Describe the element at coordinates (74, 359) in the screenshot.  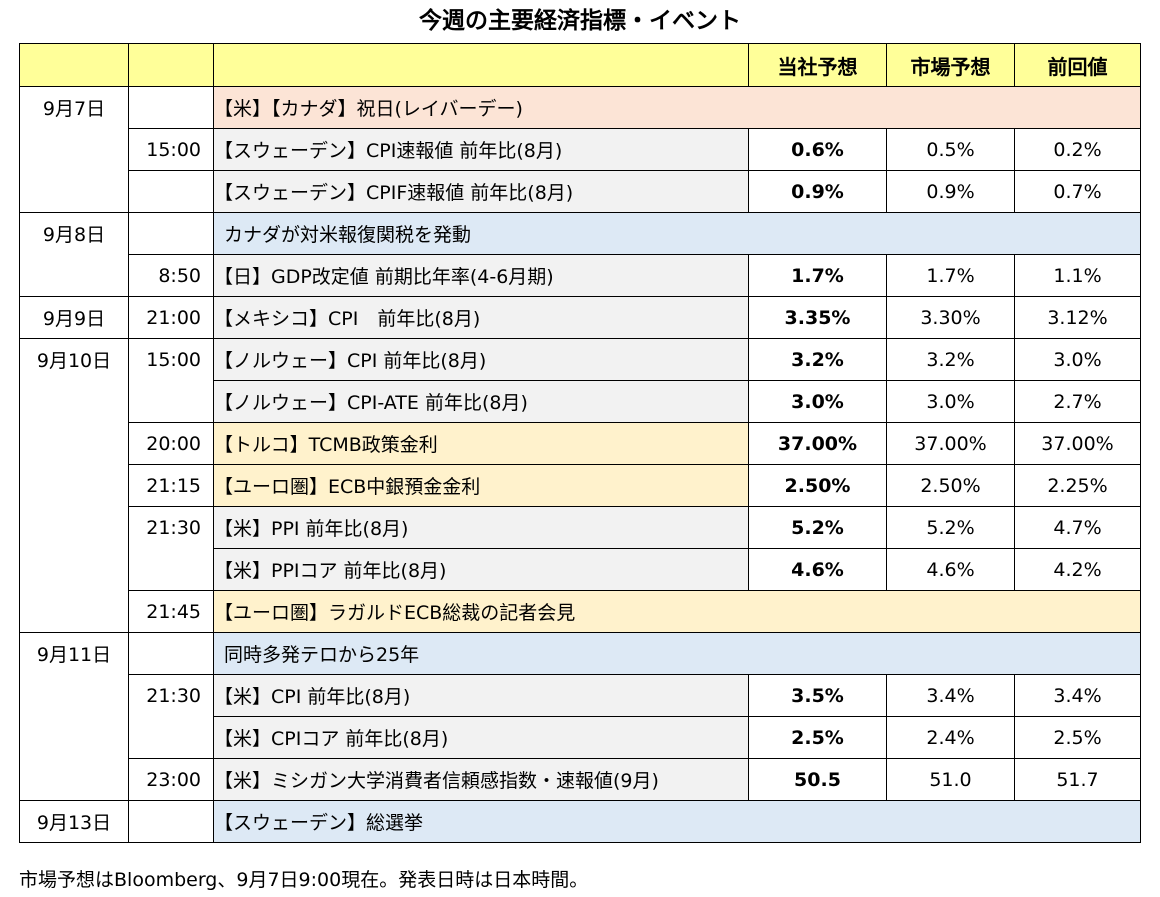
I see `date-cell: 9月10日` at that location.